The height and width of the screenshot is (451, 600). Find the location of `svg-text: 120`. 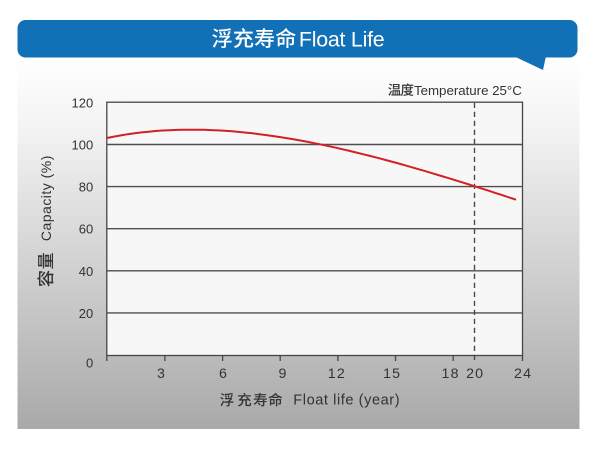

svg-text: 120 is located at coordinates (82, 102).